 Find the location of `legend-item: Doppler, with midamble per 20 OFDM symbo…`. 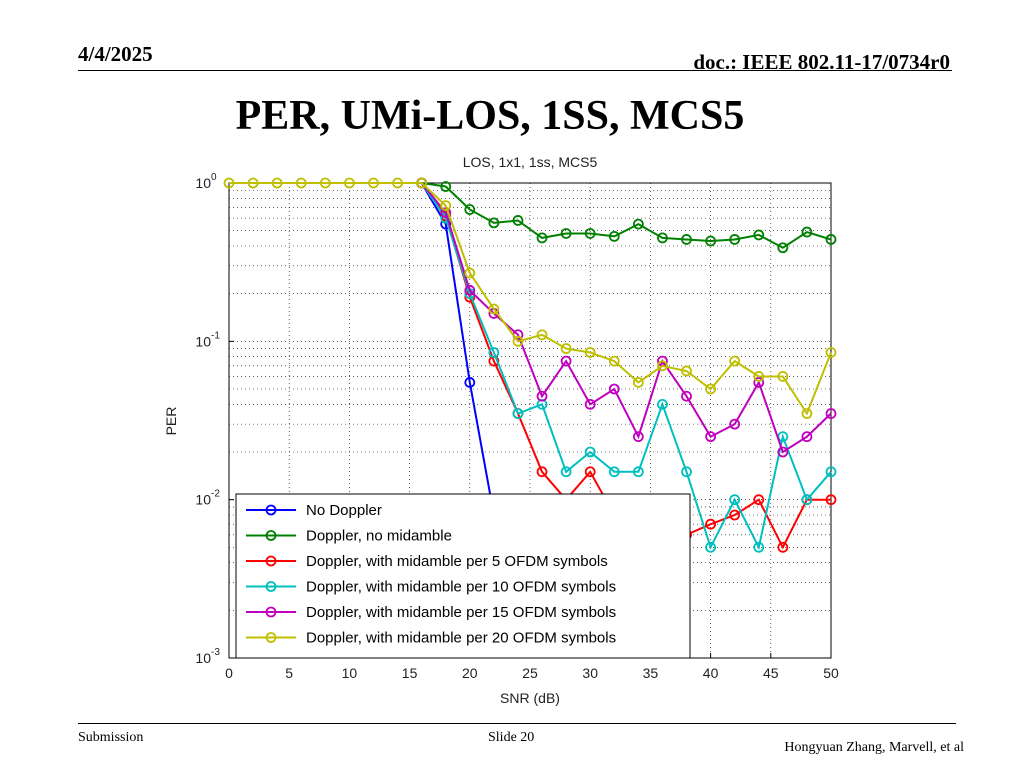

legend-item: Doppler, with midamble per 20 OFDM symbo… is located at coordinates (431, 638).